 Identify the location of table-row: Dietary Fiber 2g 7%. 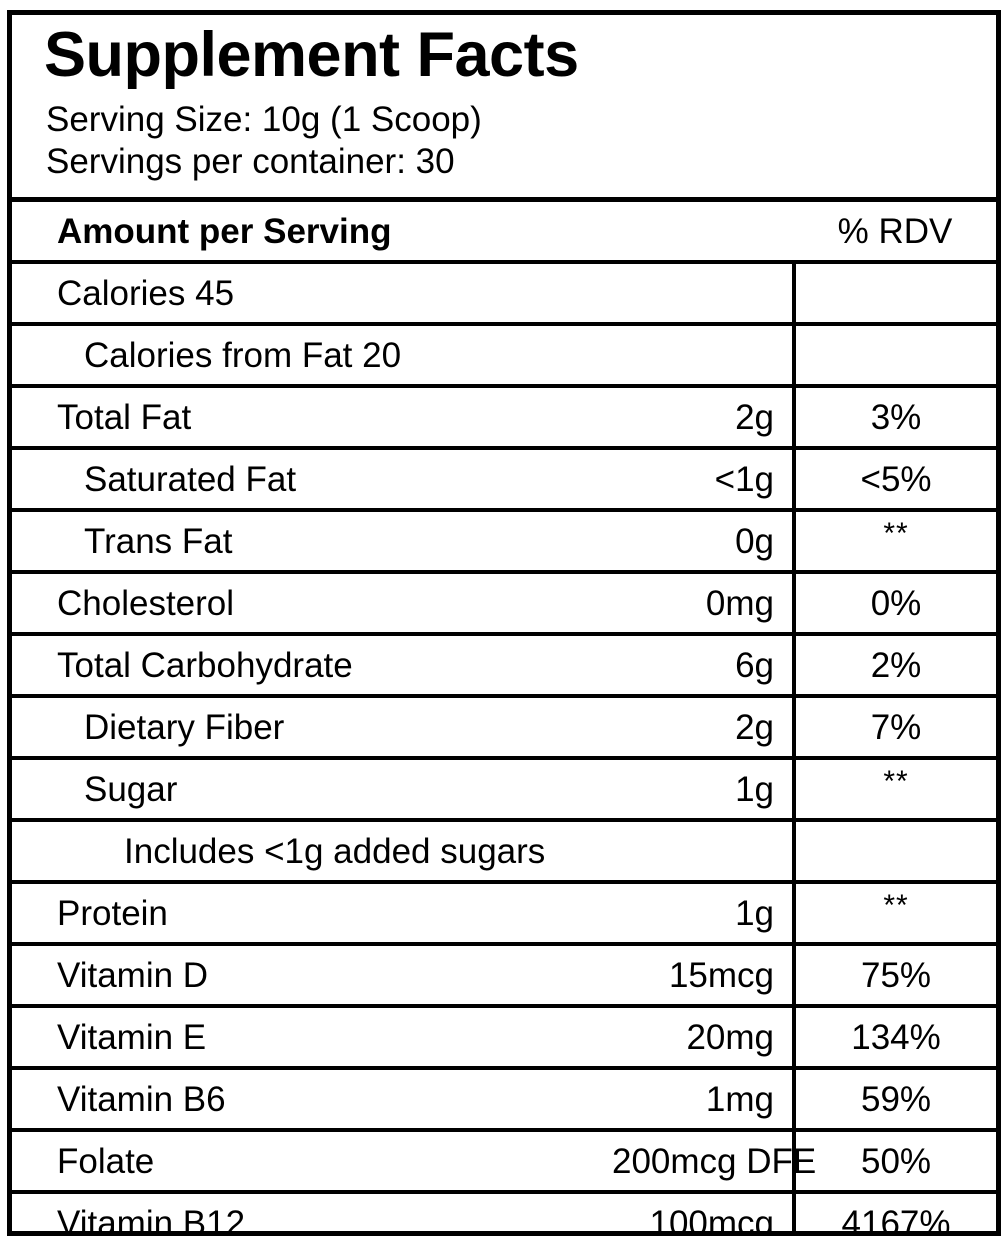
(504, 728).